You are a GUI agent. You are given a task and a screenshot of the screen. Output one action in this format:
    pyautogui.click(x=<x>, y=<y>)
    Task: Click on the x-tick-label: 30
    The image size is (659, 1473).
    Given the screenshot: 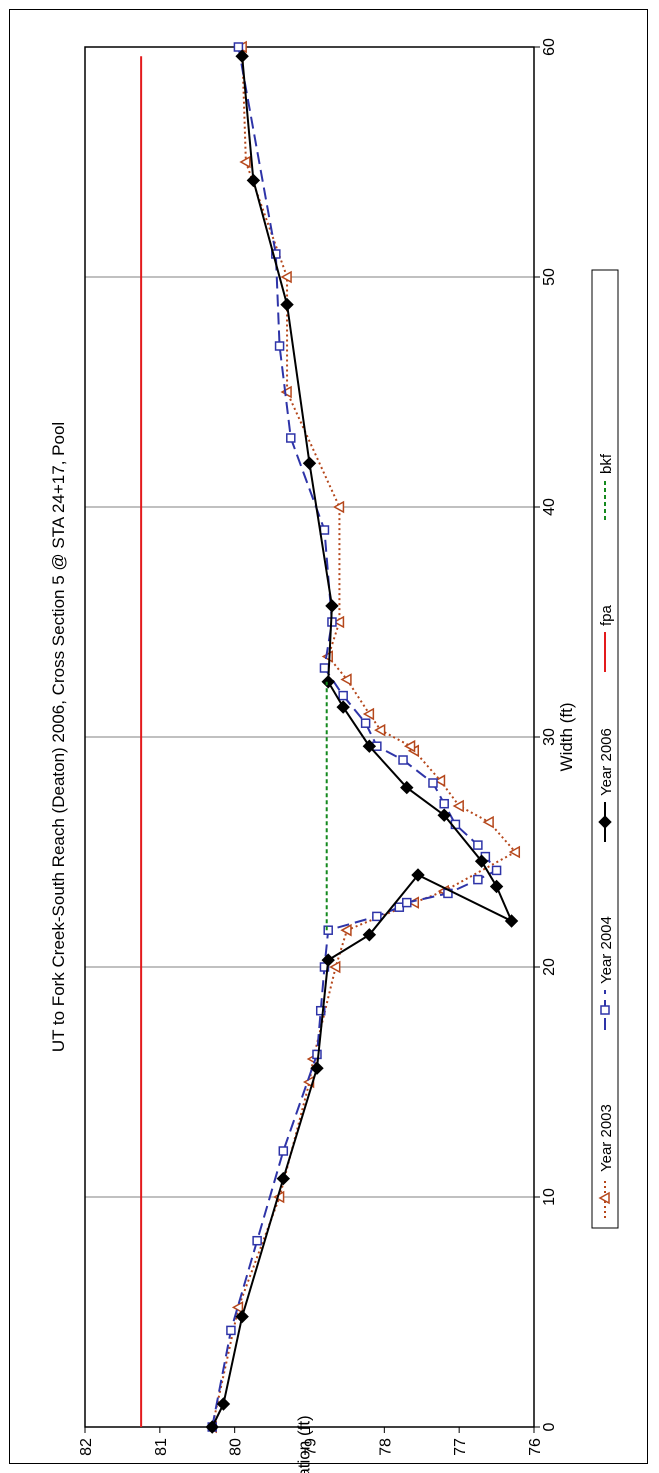 What is the action you would take?
    pyautogui.click(x=549, y=737)
    